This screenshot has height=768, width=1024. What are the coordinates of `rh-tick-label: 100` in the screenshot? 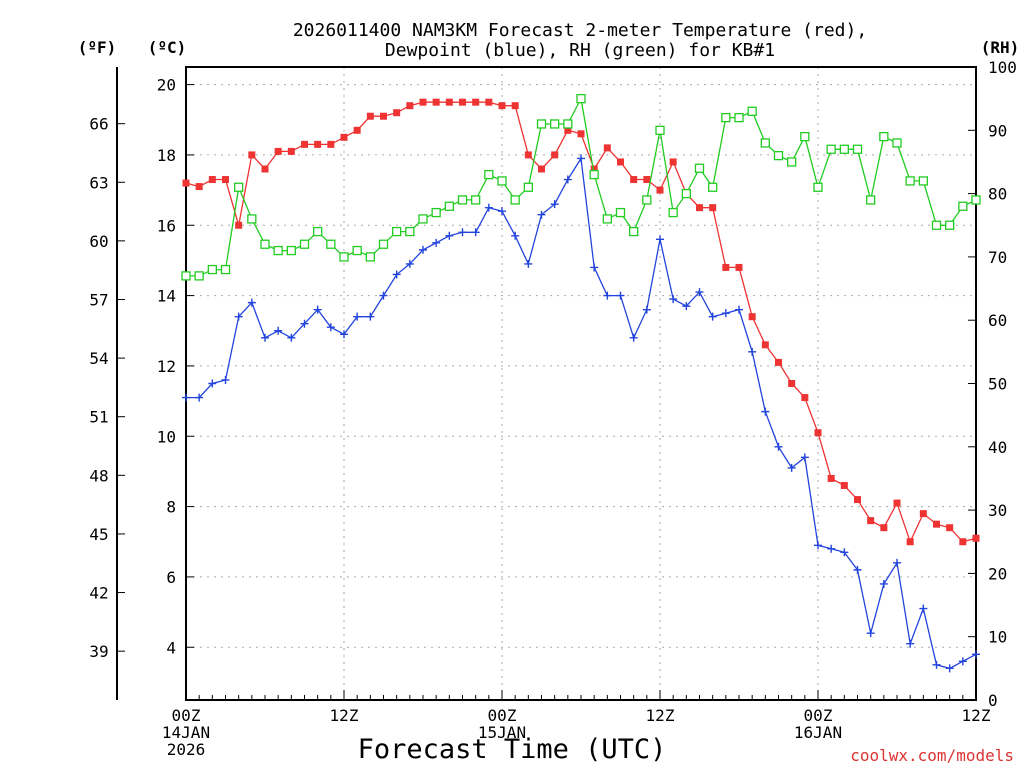 It's located at (1002, 67).